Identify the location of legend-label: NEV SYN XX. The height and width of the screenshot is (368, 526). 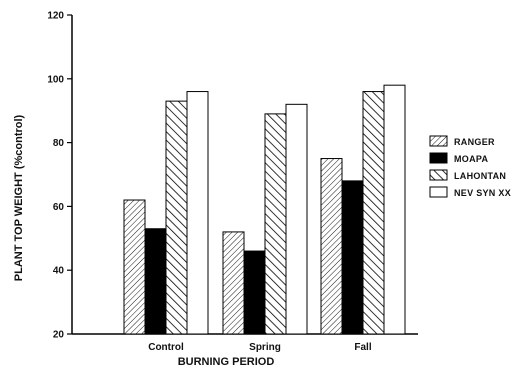
(482, 193).